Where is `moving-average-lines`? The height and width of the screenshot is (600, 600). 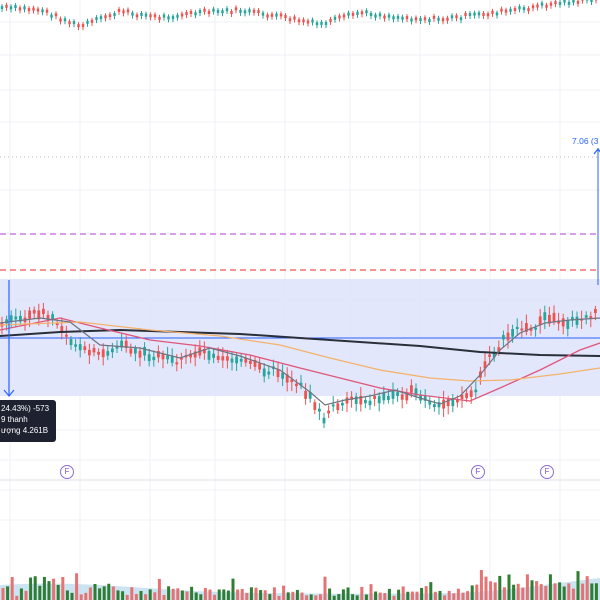 moving-average-lines is located at coordinates (300, 361).